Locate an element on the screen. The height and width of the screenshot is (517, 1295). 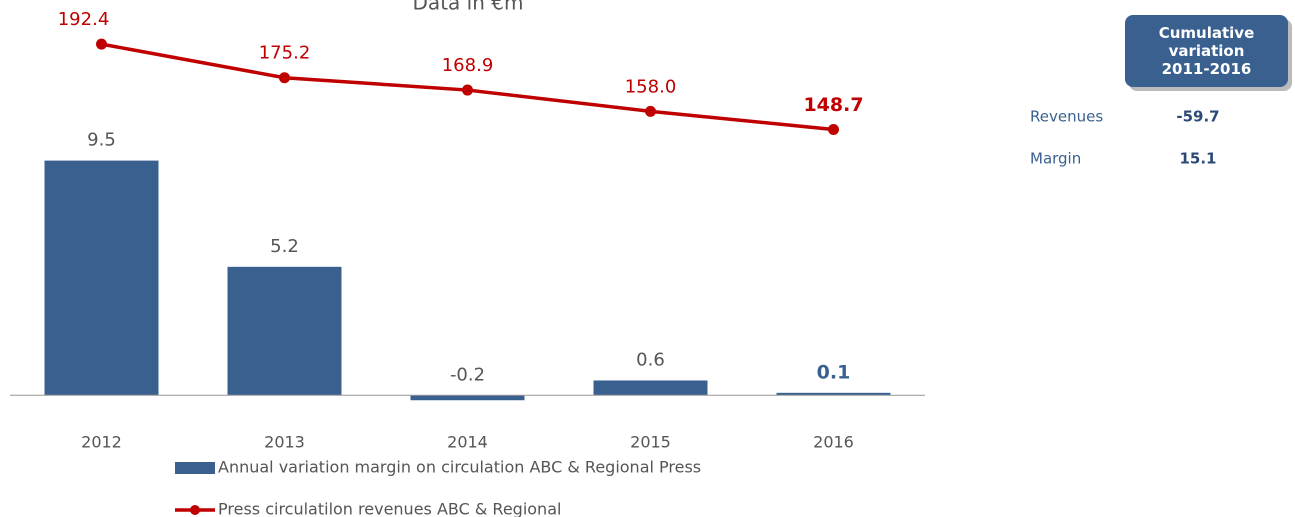
data-label: 192.4 is located at coordinates (84, 19).